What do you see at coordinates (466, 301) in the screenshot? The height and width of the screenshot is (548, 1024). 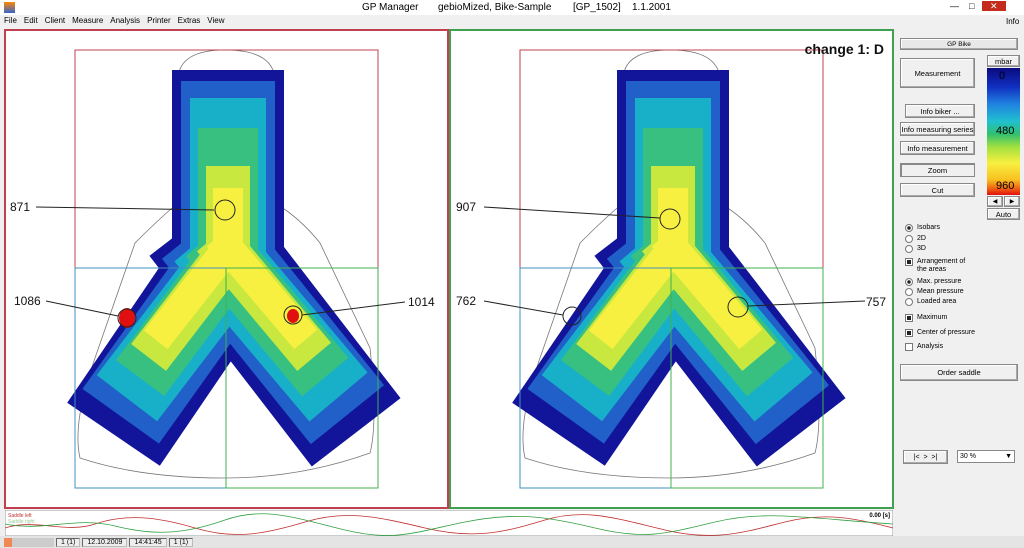 I see `pressure-label: 762` at bounding box center [466, 301].